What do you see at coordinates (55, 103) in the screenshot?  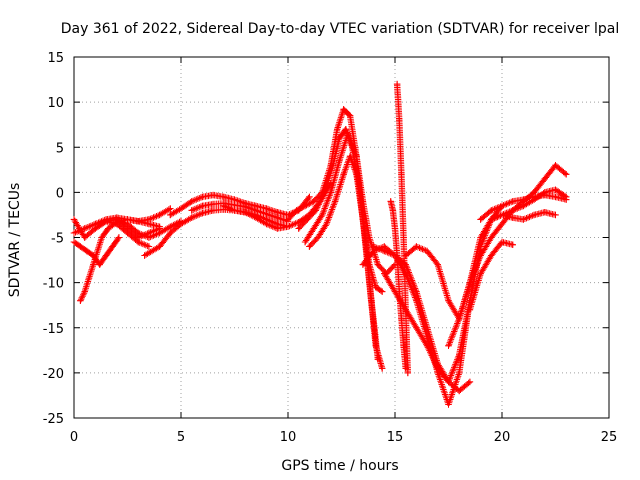 I see `y-tick-label: 10` at bounding box center [55, 103].